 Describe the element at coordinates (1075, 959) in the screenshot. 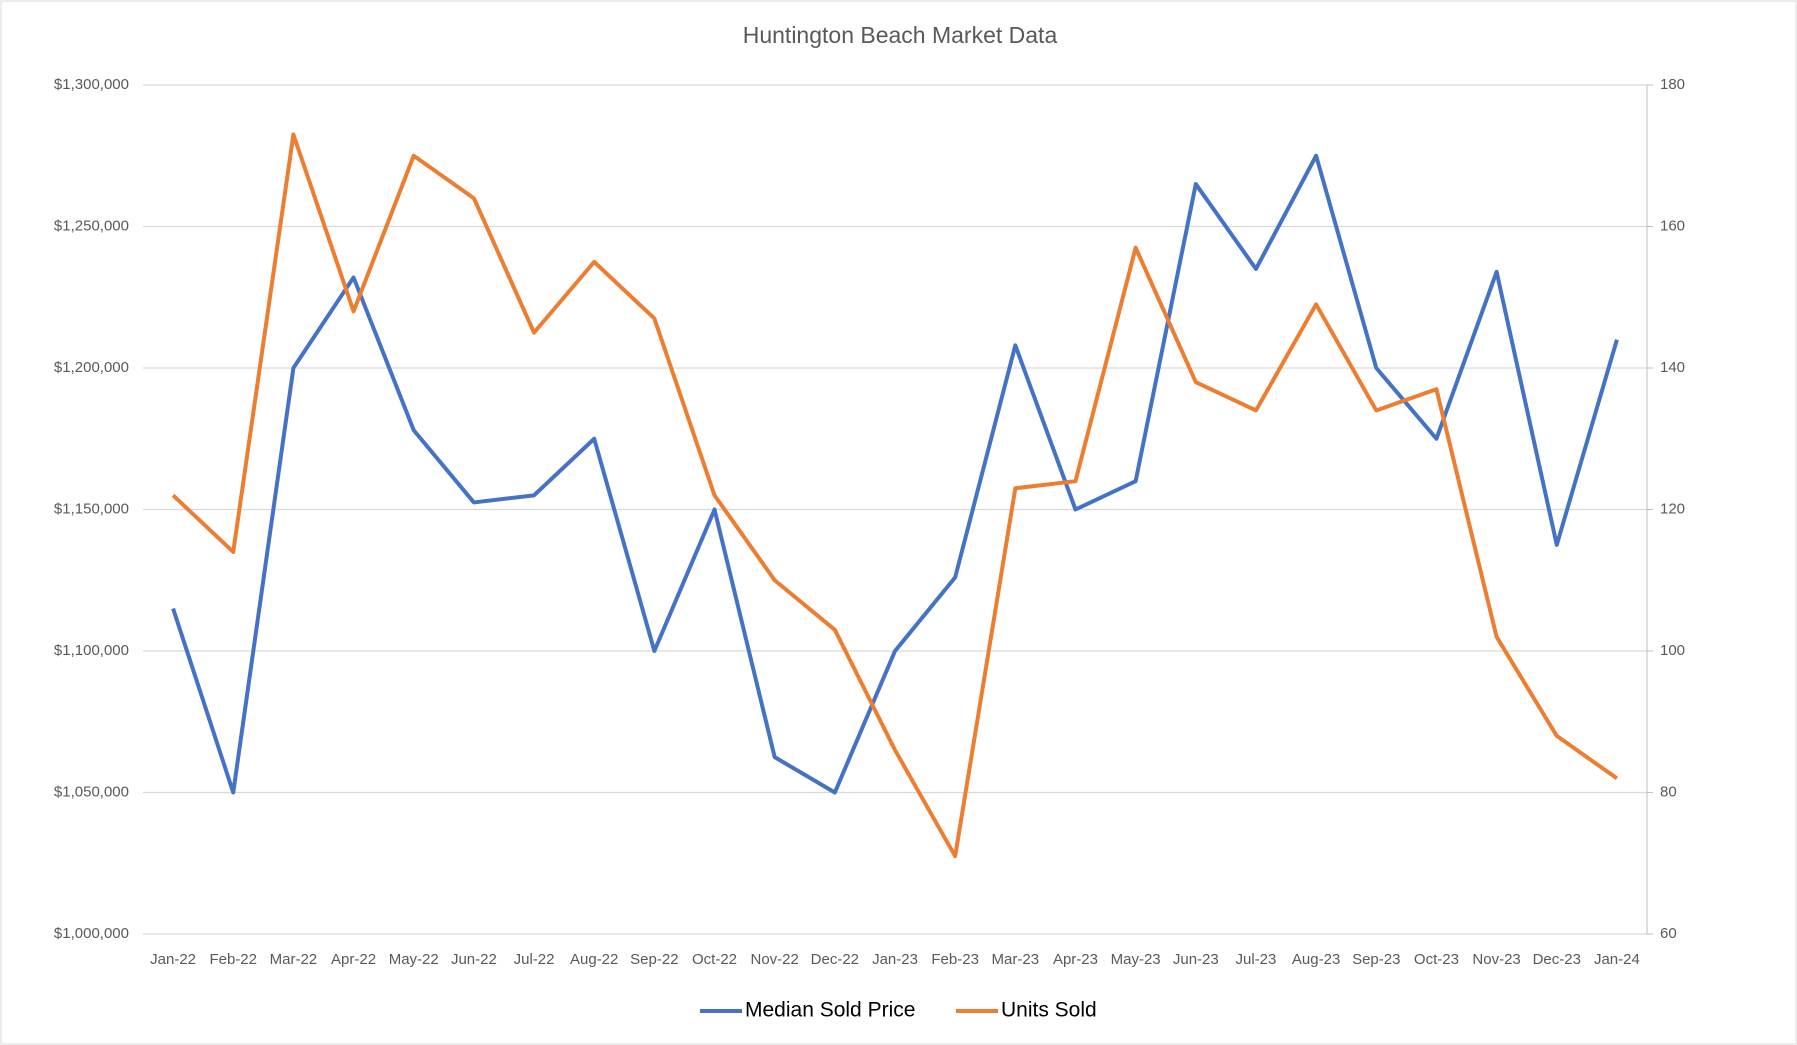

I see `x-tick-label: Apr-23` at that location.